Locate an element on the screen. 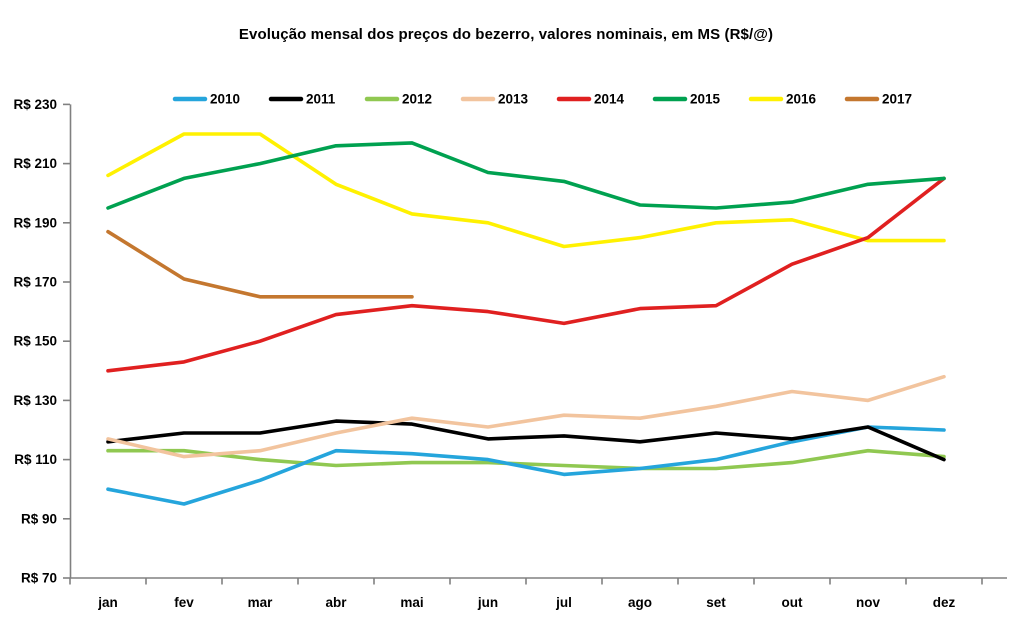 This screenshot has width=1012, height=631. legend-item-2014: 2014 is located at coordinates (590, 99).